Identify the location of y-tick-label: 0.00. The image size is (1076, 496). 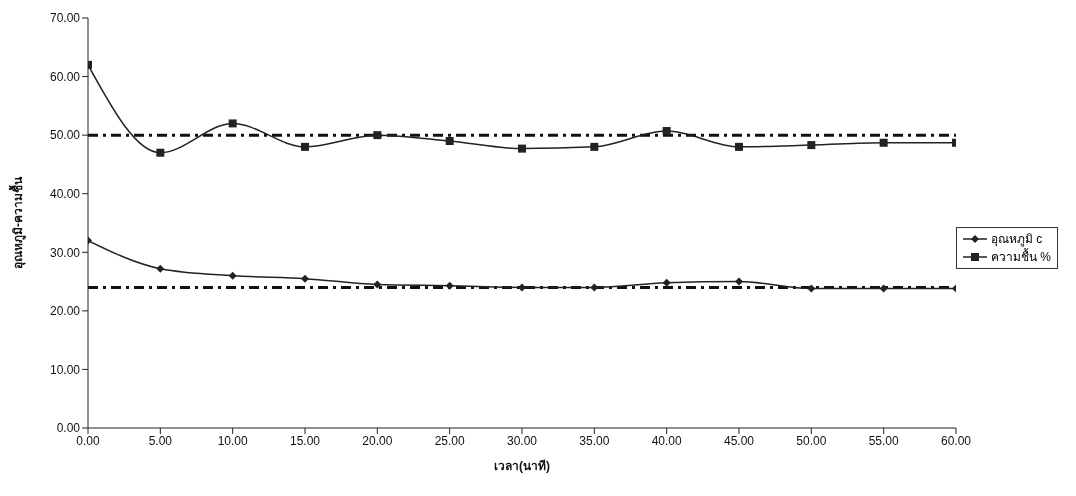
(68, 428).